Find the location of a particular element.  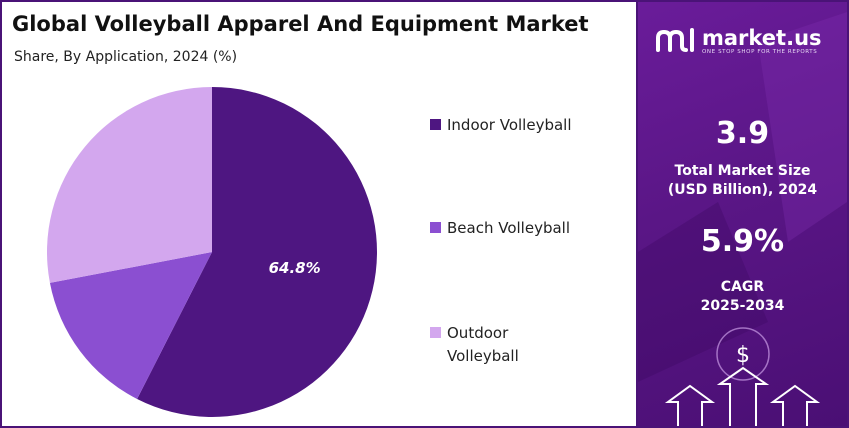

pie-slice-outdoor is located at coordinates (129, 185).